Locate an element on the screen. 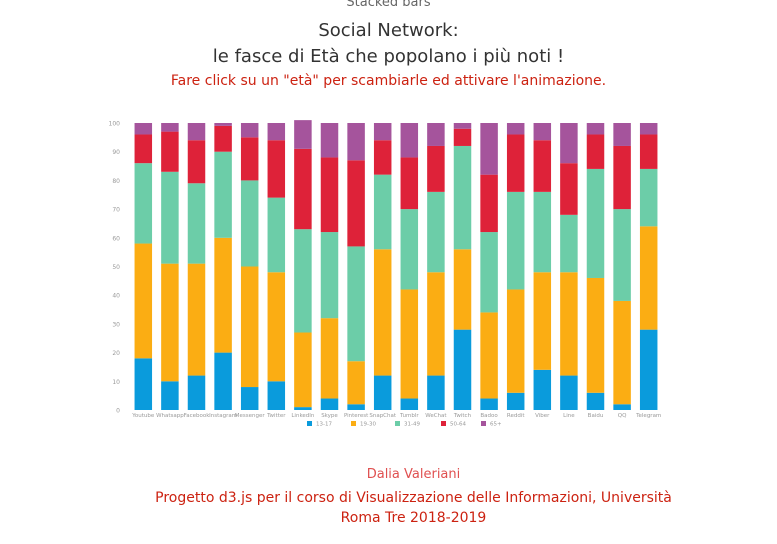  y-tick-label: 80 is located at coordinates (116, 181).